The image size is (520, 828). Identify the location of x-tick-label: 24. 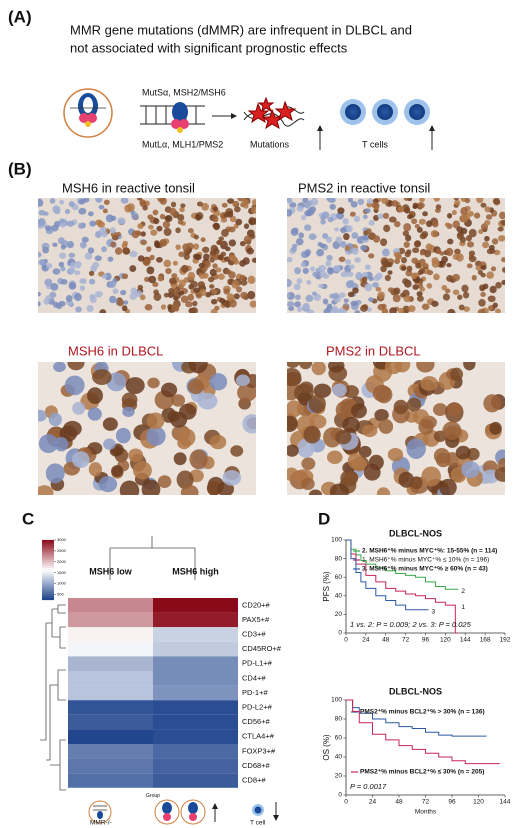
(373, 802).